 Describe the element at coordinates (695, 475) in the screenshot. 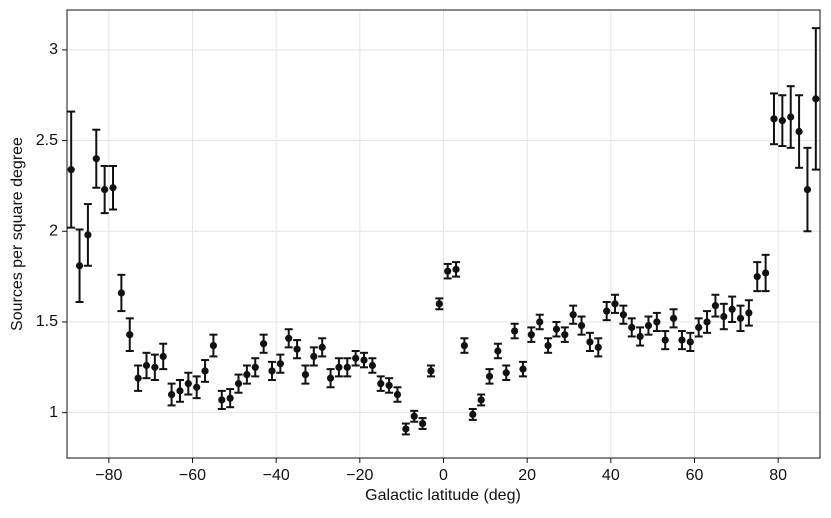

I see `x-tick-label: 60` at that location.